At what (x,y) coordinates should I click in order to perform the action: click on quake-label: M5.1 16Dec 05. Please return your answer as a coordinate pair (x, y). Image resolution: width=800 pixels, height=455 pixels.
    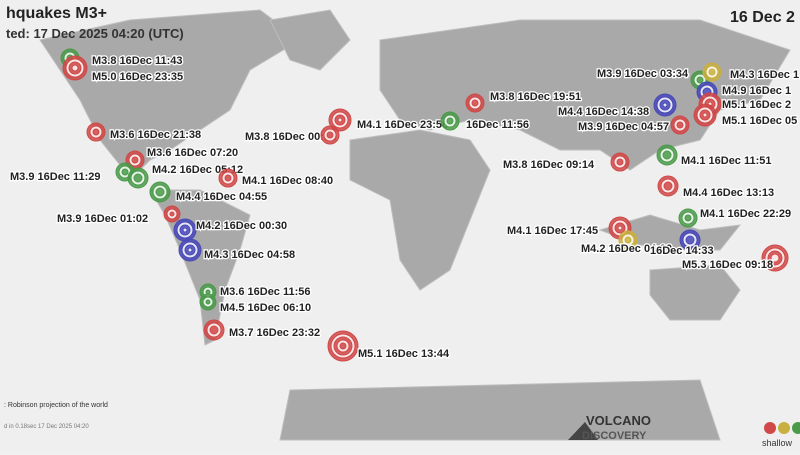
    Looking at the image, I should click on (759, 121).